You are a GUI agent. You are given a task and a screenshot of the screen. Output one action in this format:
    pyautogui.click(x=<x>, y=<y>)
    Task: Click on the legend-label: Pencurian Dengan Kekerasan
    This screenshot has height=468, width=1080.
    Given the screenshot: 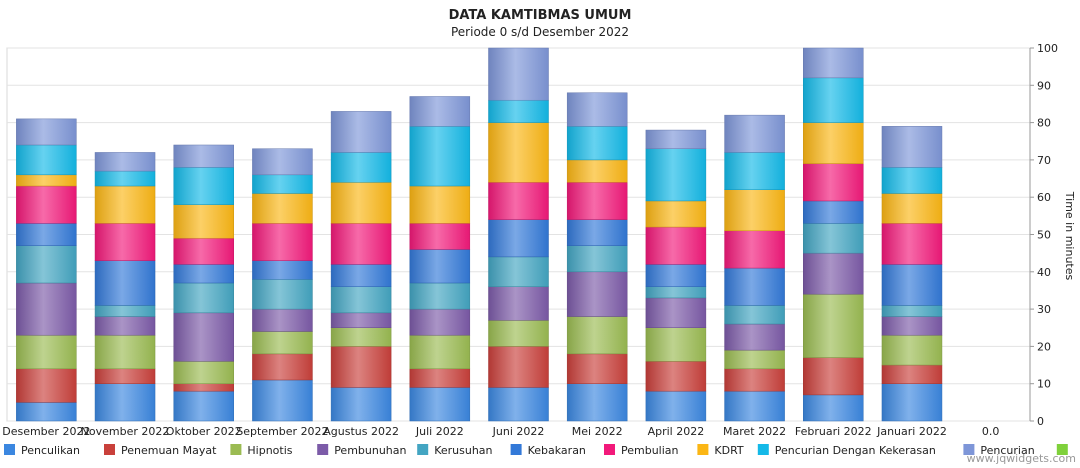 What is the action you would take?
    pyautogui.click(x=855, y=450)
    